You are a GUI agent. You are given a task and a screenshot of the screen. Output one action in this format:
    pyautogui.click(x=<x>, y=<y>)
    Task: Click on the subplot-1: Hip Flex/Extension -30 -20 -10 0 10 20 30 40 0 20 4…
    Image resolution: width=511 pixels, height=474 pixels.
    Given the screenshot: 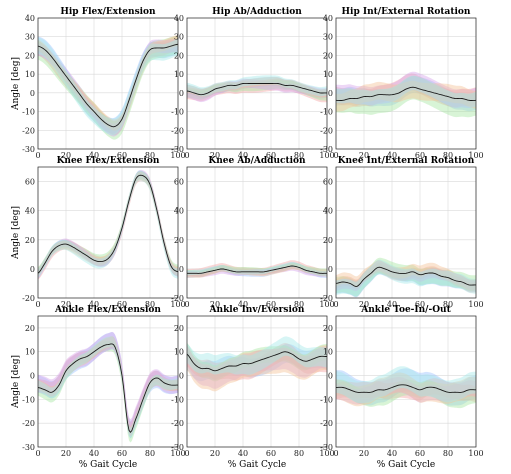 What is the action you would take?
    pyautogui.click(x=98, y=83)
    